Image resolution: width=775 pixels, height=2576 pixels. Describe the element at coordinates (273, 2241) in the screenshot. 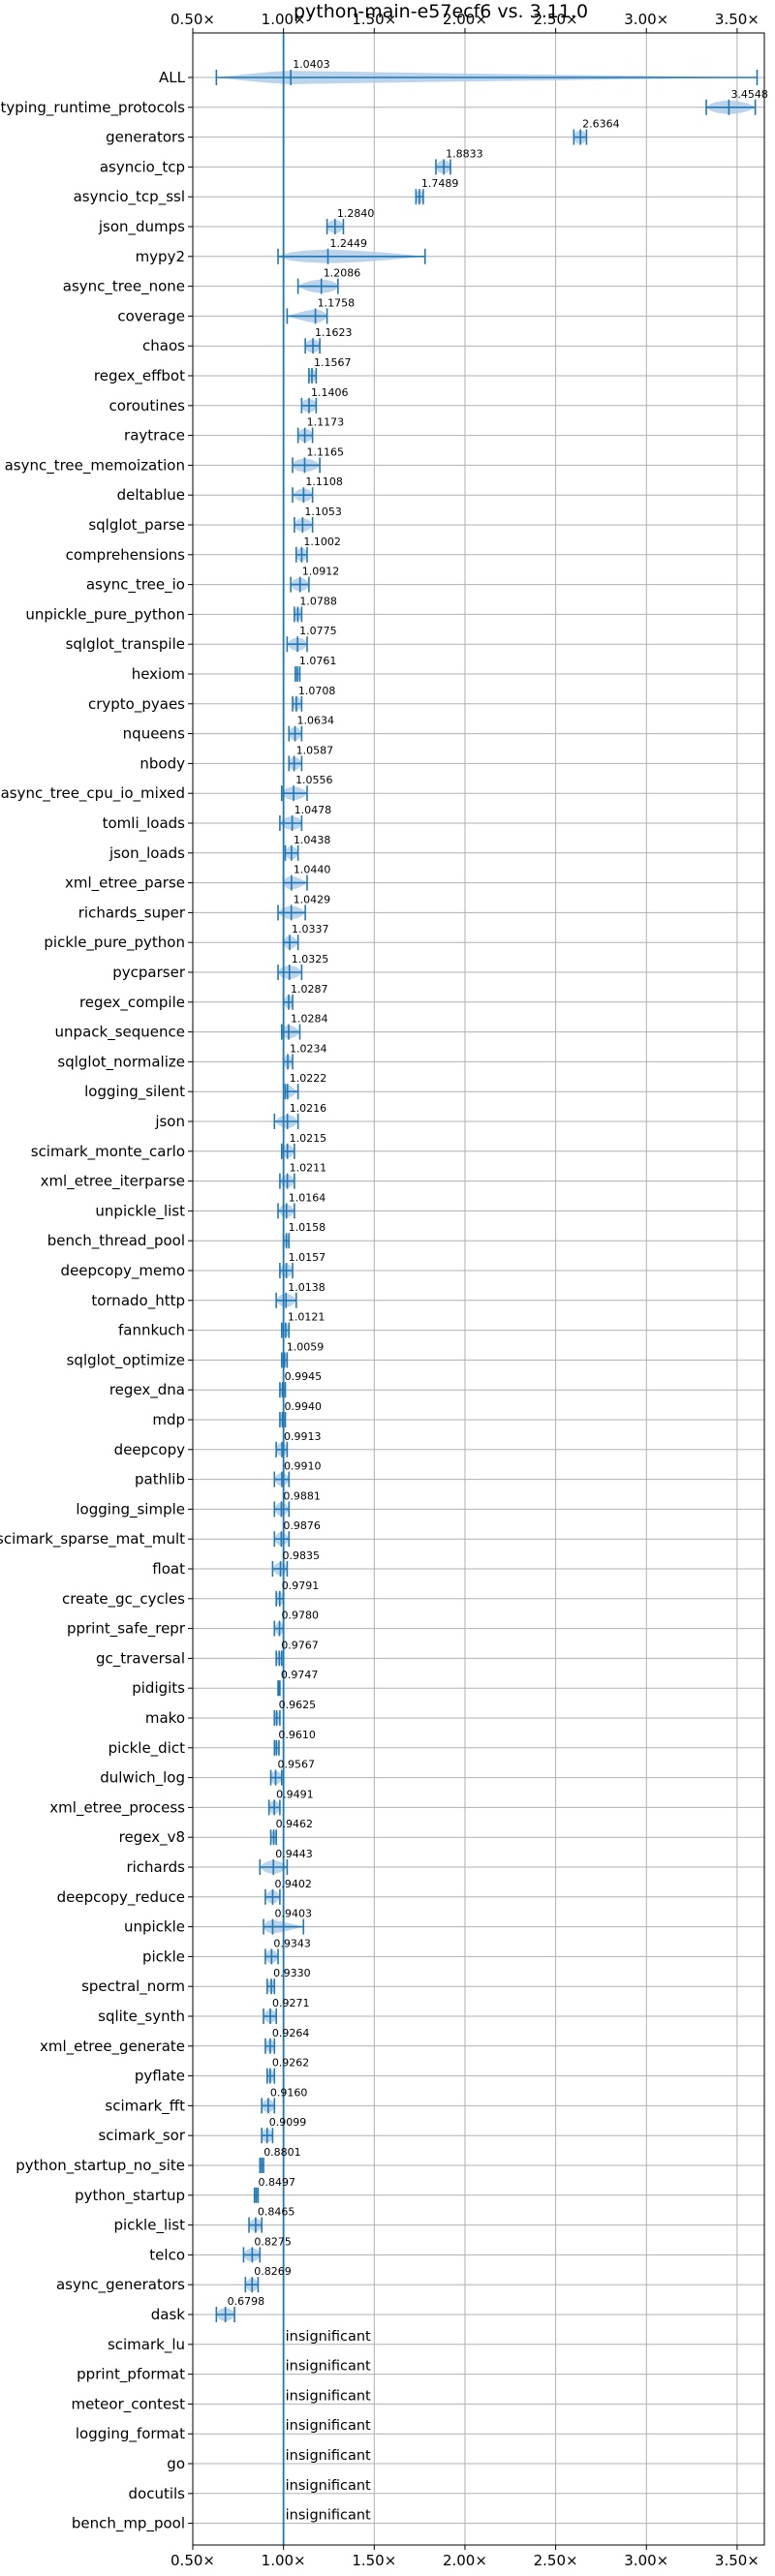

I see `value-label: 0.8275` at that location.